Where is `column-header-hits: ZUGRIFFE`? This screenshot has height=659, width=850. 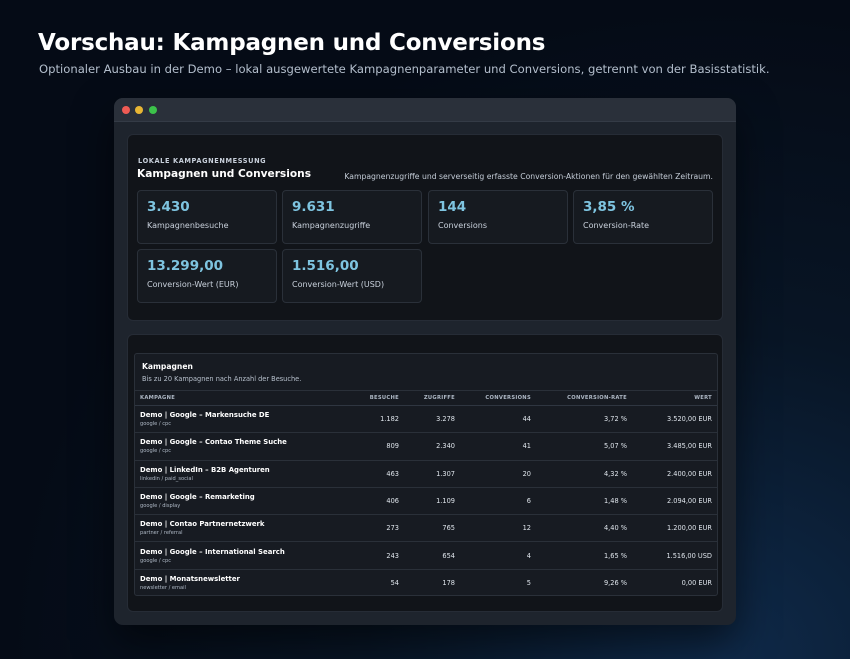
column-header-hits: ZUGRIFFE is located at coordinates (432, 398).